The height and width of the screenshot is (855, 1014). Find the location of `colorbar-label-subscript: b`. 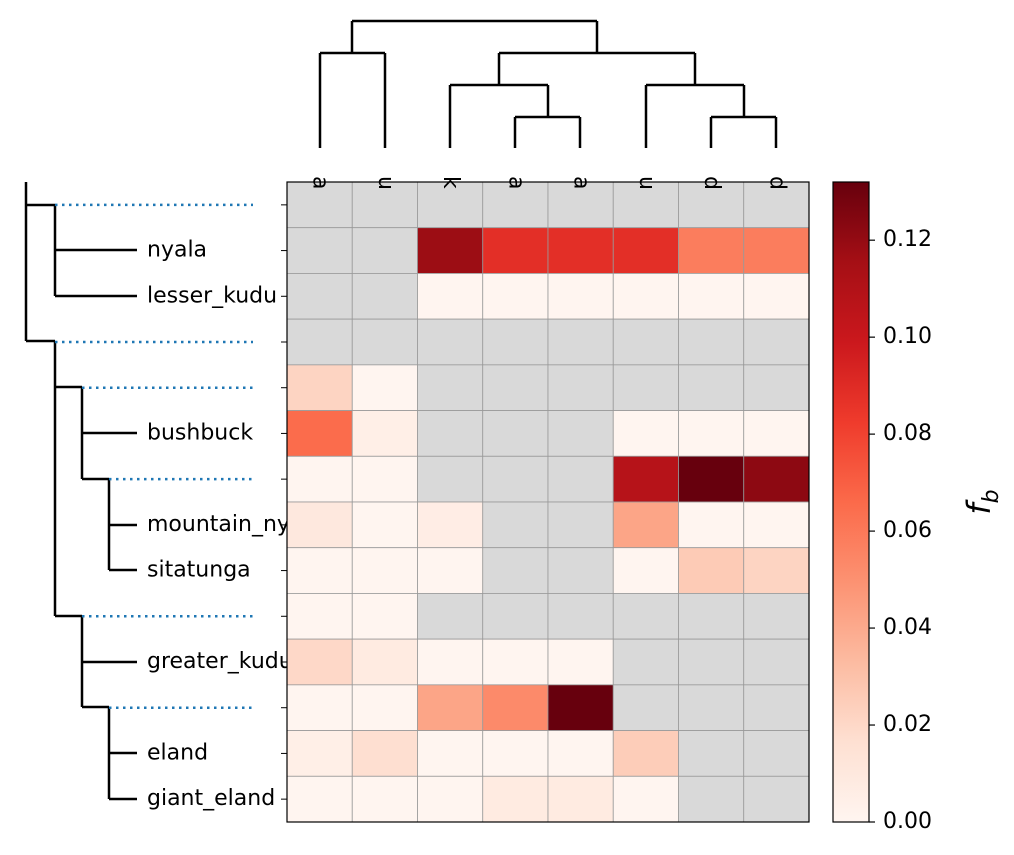

colorbar-label-subscript: b is located at coordinates (991, 496).